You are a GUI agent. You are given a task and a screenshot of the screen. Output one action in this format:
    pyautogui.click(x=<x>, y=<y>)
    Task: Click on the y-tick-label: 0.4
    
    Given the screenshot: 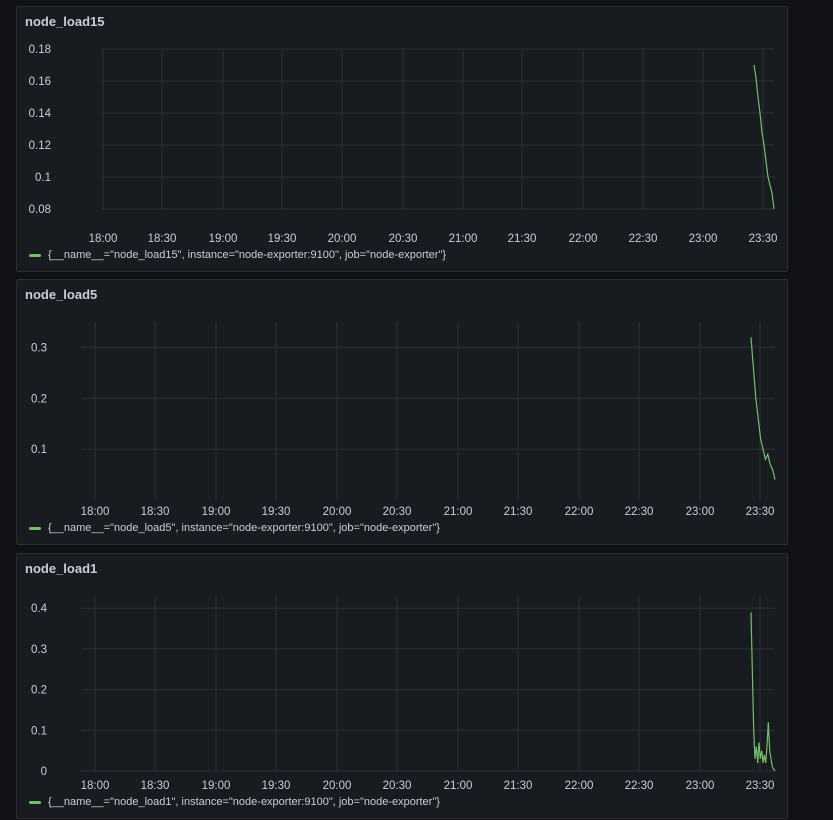 What is the action you would take?
    pyautogui.click(x=39, y=609)
    